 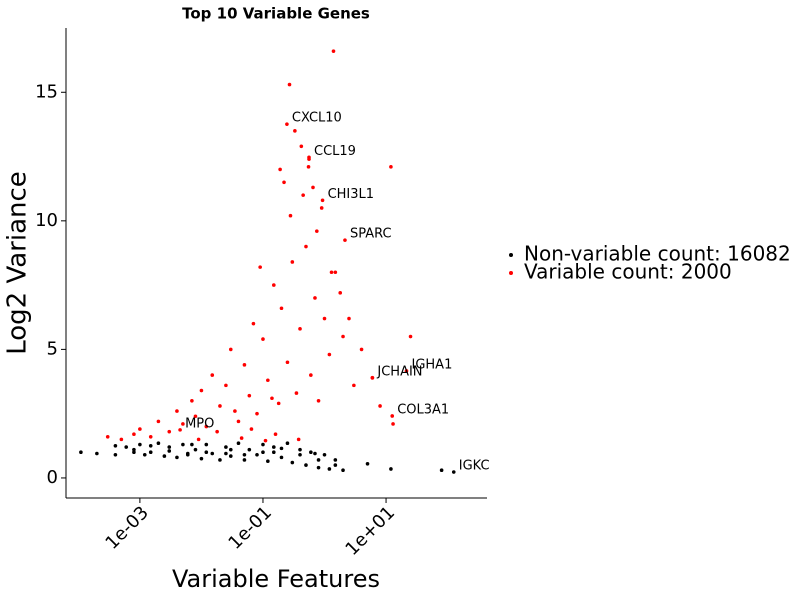 What do you see at coordinates (474, 466) in the screenshot?
I see `gene-label: IGKC` at bounding box center [474, 466].